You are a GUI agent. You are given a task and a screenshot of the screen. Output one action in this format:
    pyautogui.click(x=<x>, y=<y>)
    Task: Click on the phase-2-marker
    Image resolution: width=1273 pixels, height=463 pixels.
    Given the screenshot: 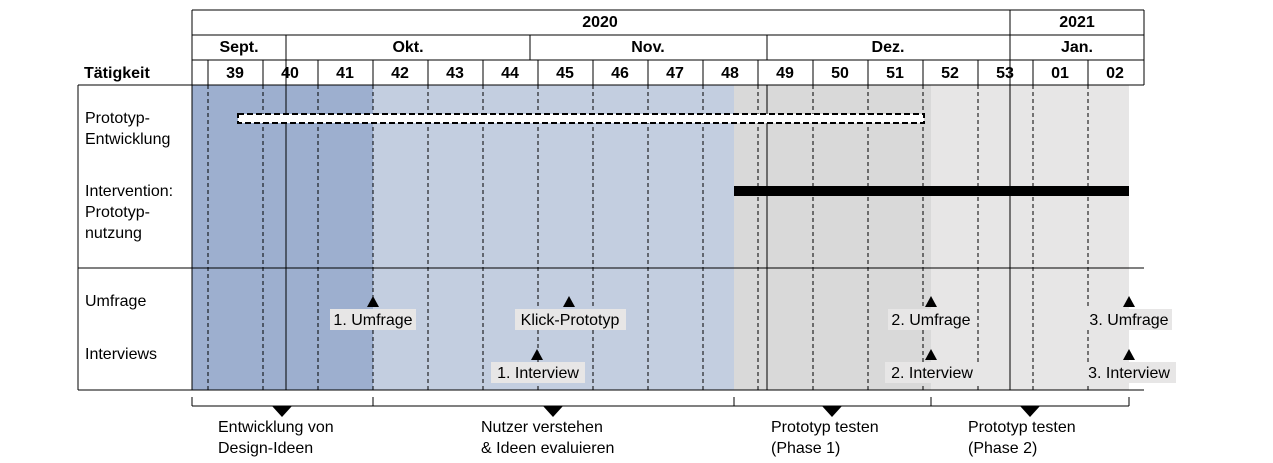 What is the action you would take?
    pyautogui.click(x=553, y=411)
    